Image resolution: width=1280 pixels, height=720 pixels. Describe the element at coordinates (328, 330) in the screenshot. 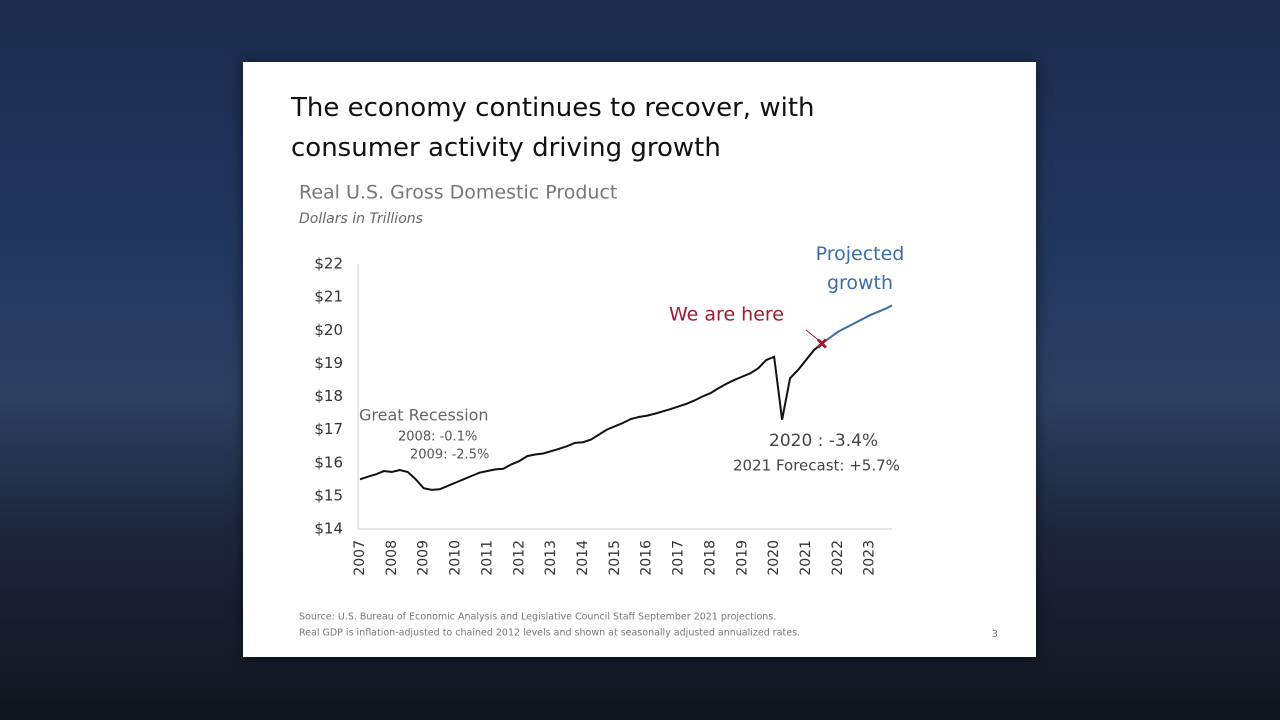

I see `y-tick-label: $20` at that location.